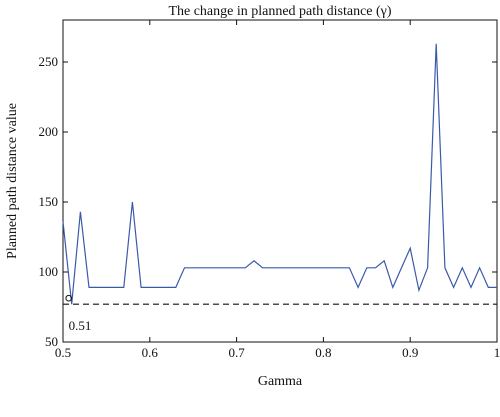  Describe the element at coordinates (279, 11) in the screenshot. I see `chart-title: The change in planned path distance (γ)` at that location.